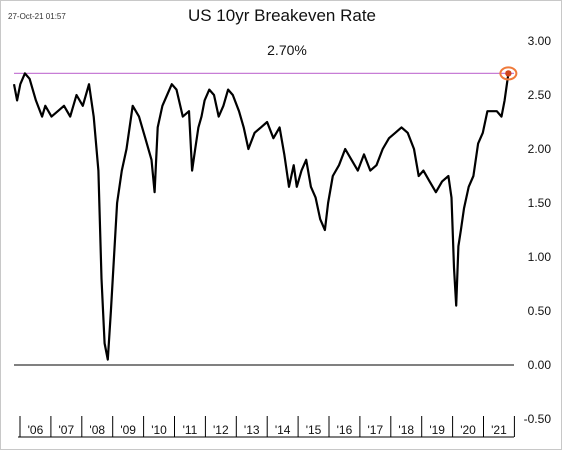 Image resolution: width=564 pixels, height=452 pixels. Describe the element at coordinates (540, 149) in the screenshot. I see `y-tick-label: 2.00` at that location.